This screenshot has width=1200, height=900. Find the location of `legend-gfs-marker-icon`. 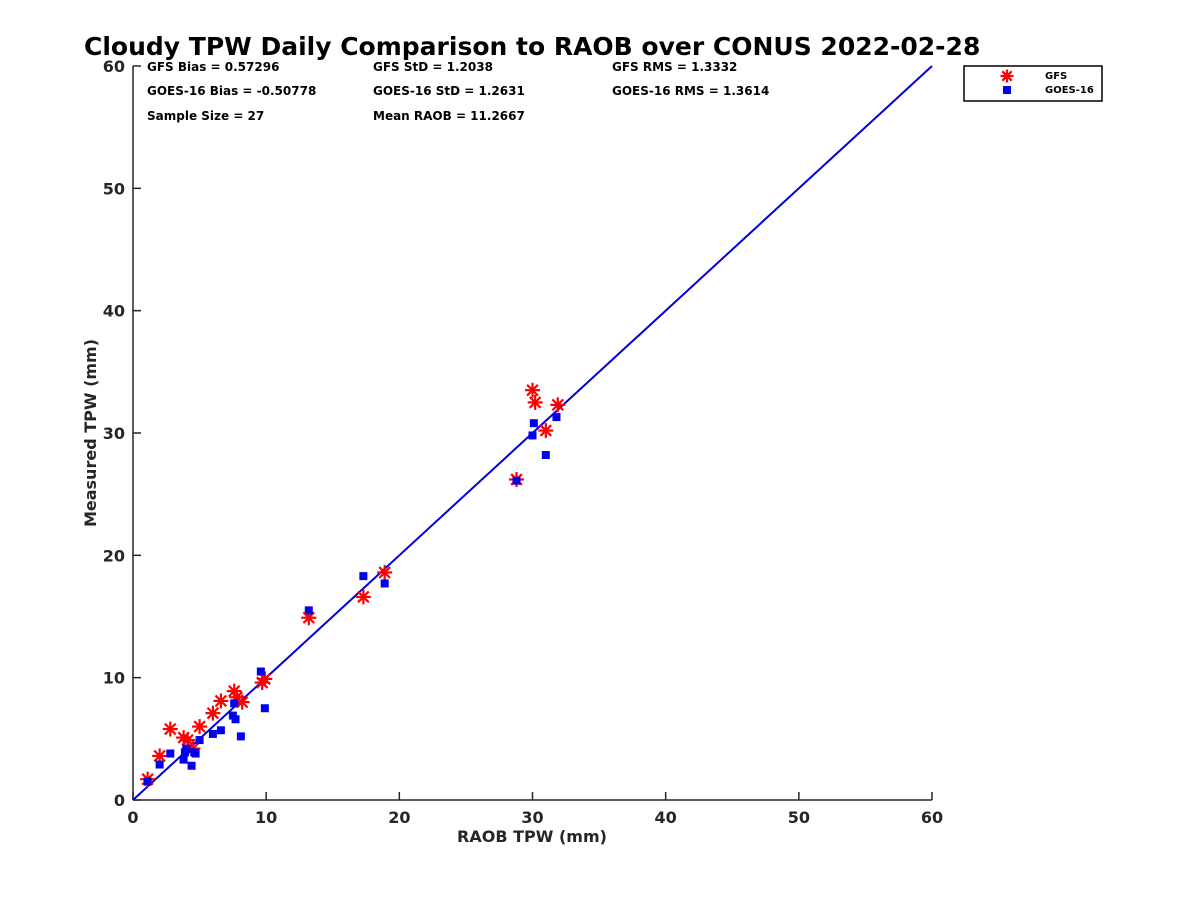

legend-gfs-marker-icon is located at coordinates (1007, 76).